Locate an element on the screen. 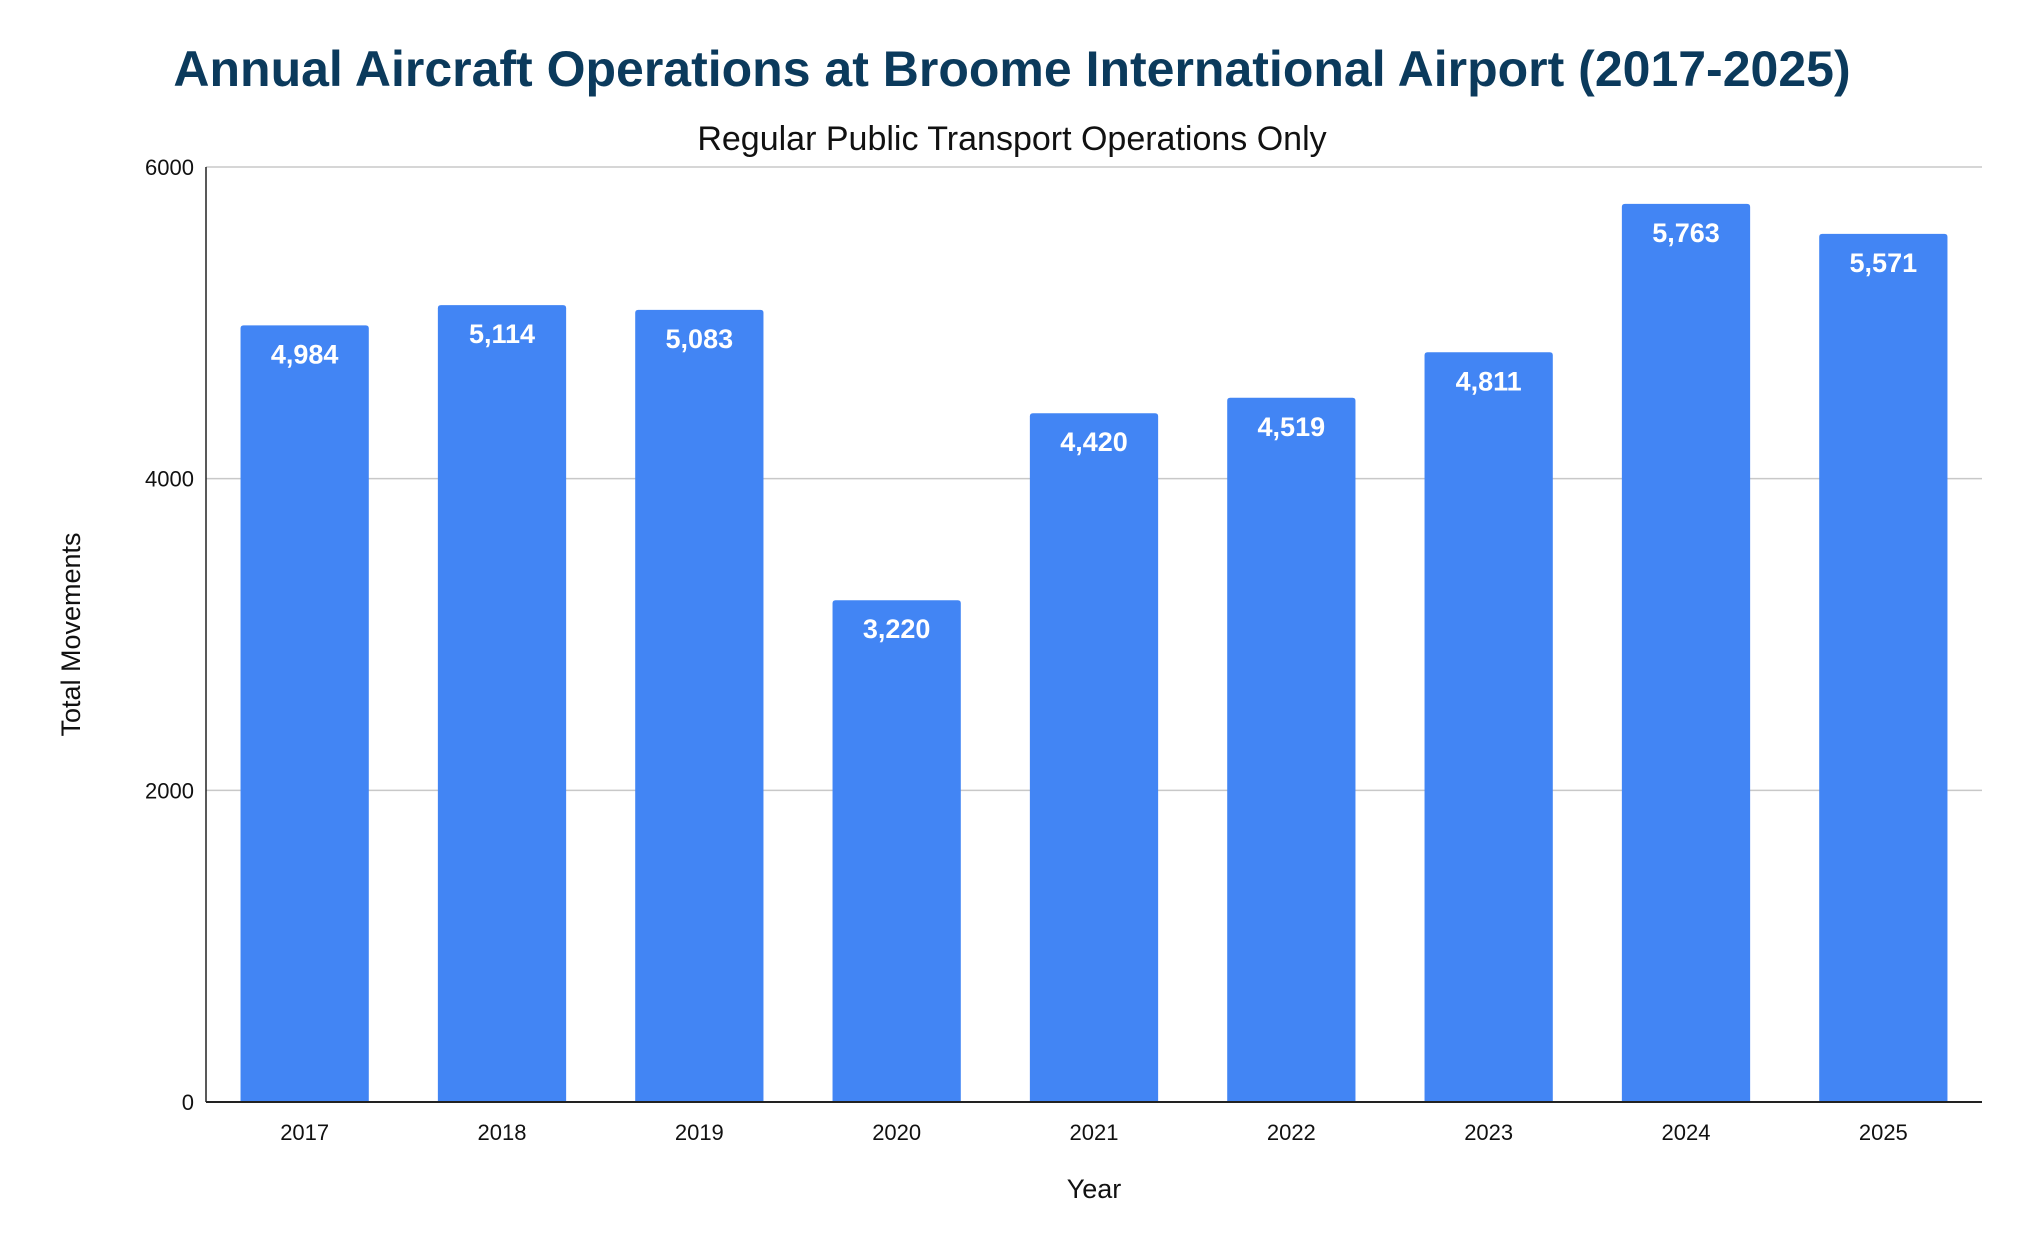 Image resolution: width=2024 pixels, height=1250 pixels. x-tick-label: 2024 is located at coordinates (1686, 1132).